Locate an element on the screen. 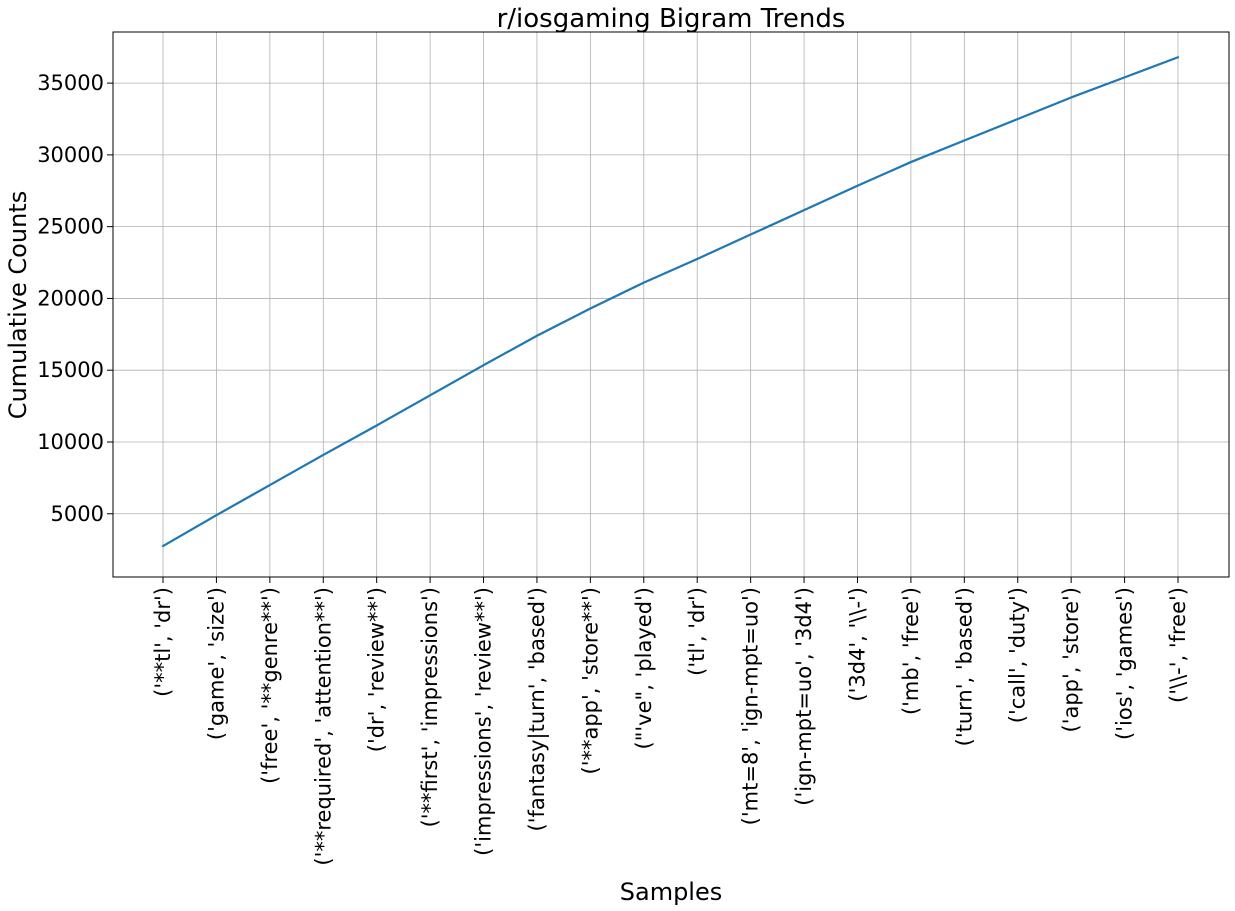 The width and height of the screenshot is (1235, 911). x-tick-label: ('**first', 'impressions') is located at coordinates (430, 707).